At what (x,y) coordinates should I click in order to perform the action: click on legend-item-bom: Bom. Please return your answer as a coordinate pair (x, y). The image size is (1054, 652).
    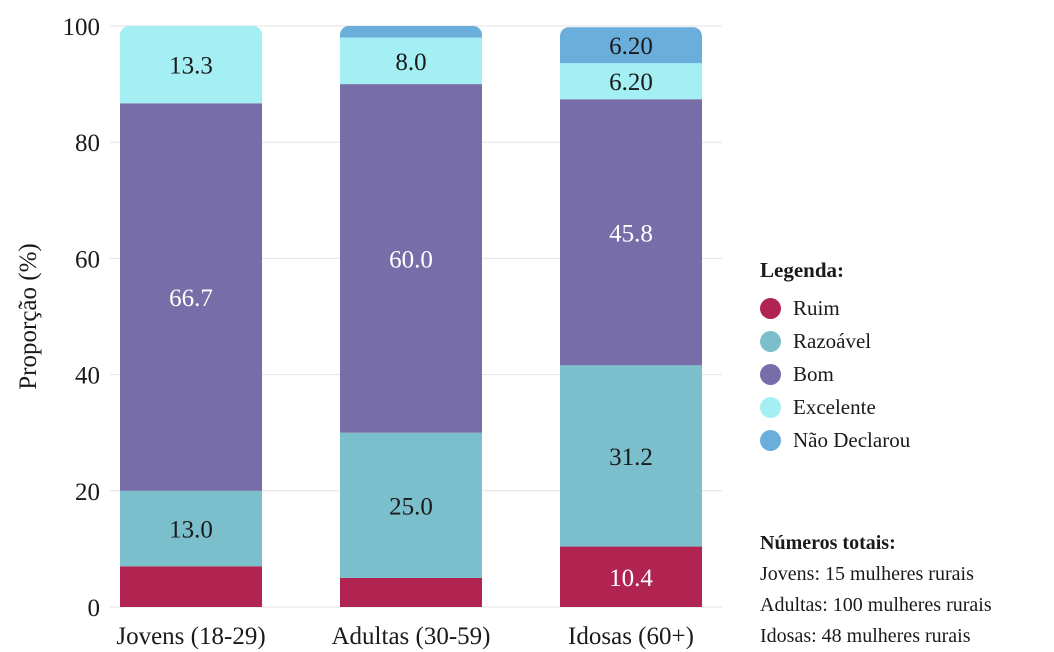
    Looking at the image, I should click on (835, 374).